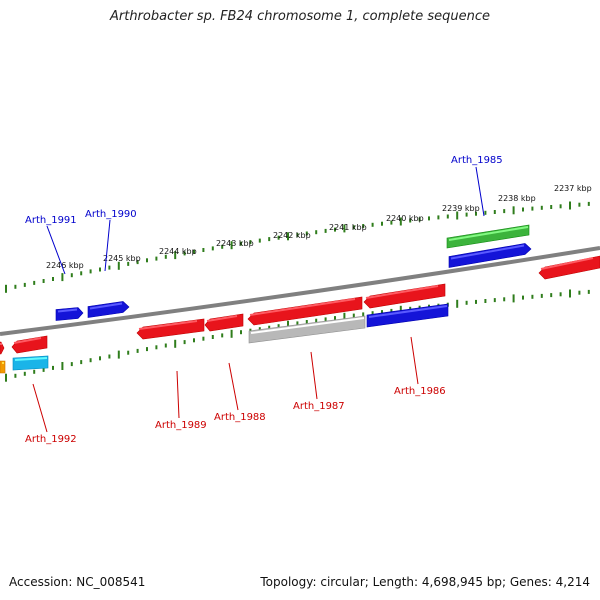  What do you see at coordinates (292, 235) in the screenshot?
I see `kbp-label-2242: 2242 kbp` at bounding box center [292, 235].